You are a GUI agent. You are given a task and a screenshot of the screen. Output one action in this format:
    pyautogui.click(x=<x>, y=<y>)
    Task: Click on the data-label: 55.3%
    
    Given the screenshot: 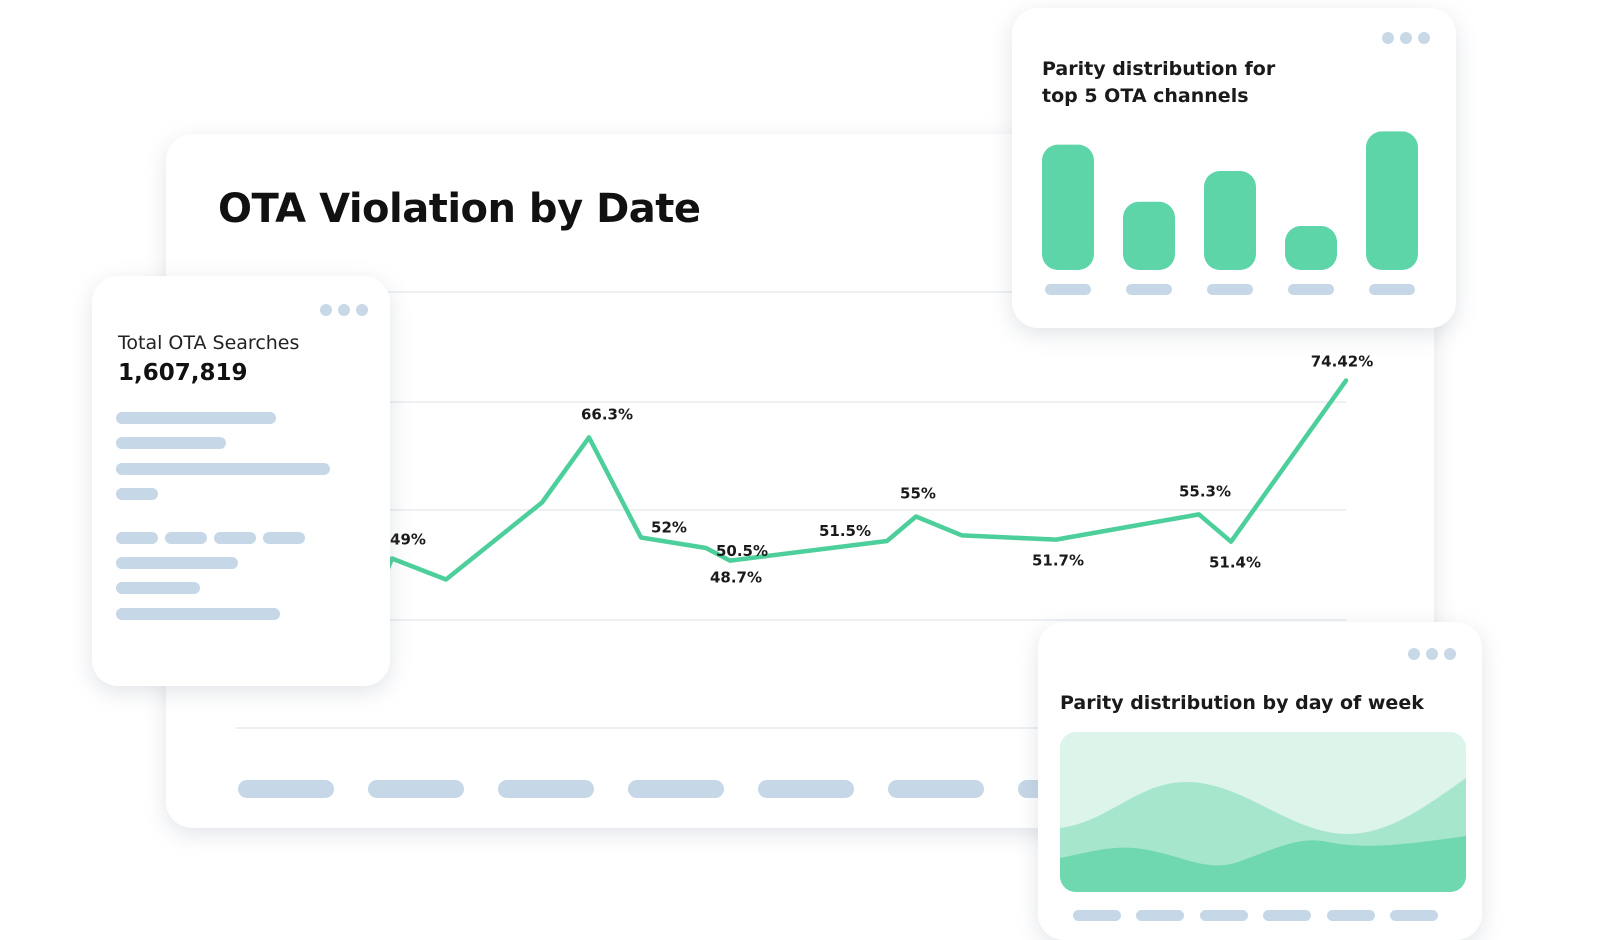 What is the action you would take?
    pyautogui.click(x=1205, y=491)
    